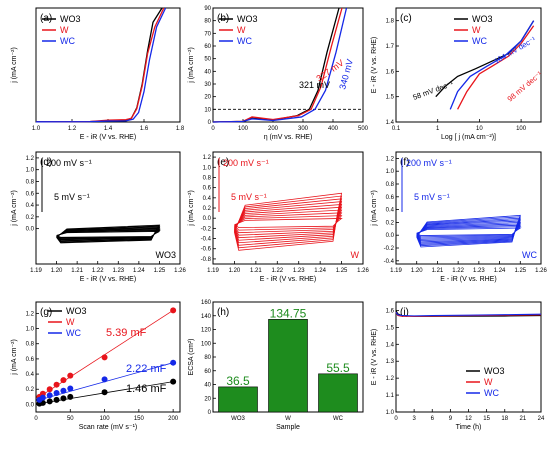  I want to click on x-tick-label-c: 10, so click(479, 129).